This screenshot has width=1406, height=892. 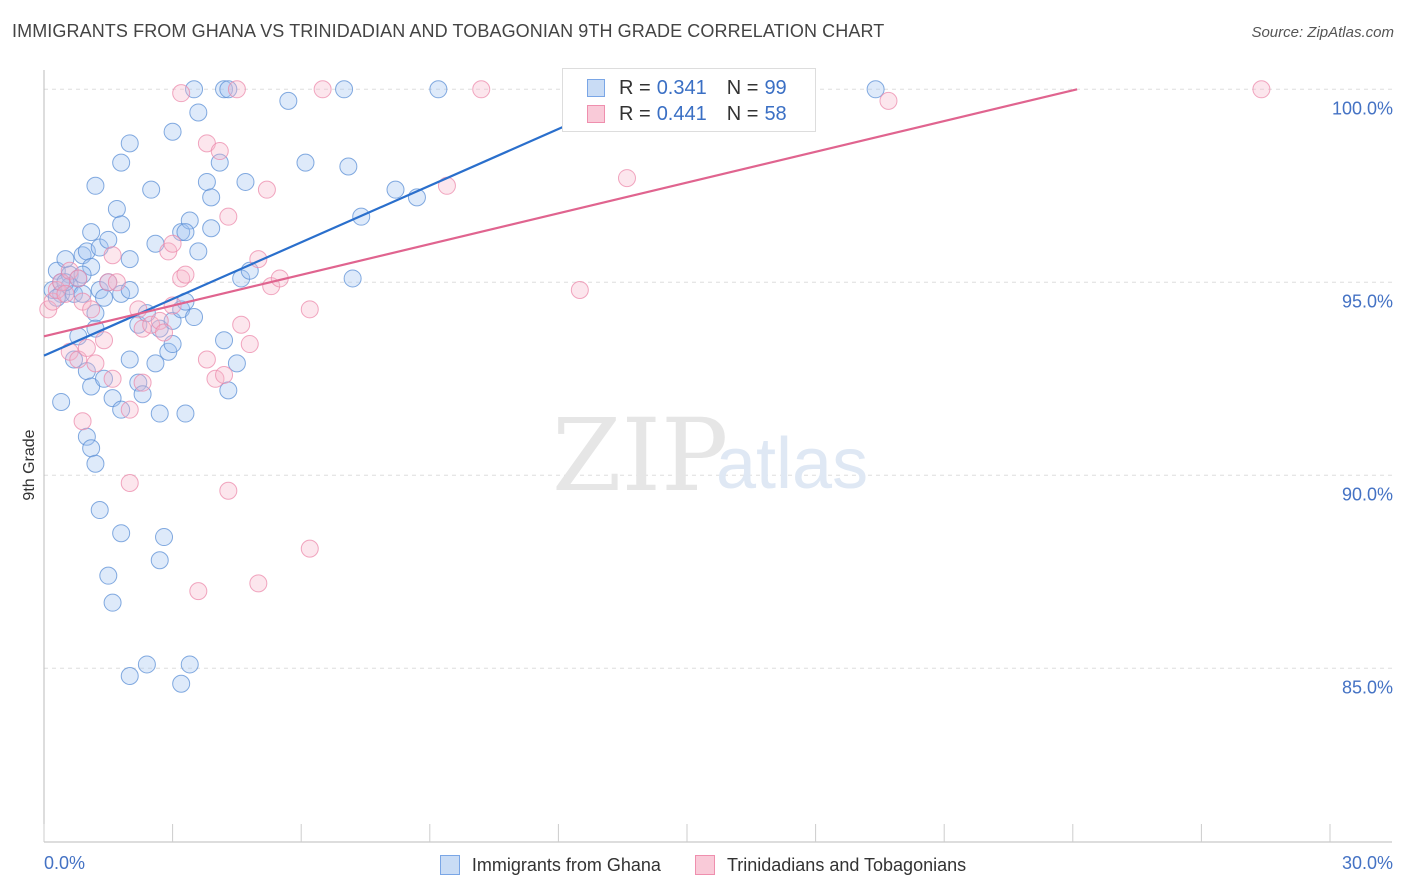 What do you see at coordinates (1367, 687) in the screenshot?
I see `y-tick-label: 85.0%` at bounding box center [1367, 687].